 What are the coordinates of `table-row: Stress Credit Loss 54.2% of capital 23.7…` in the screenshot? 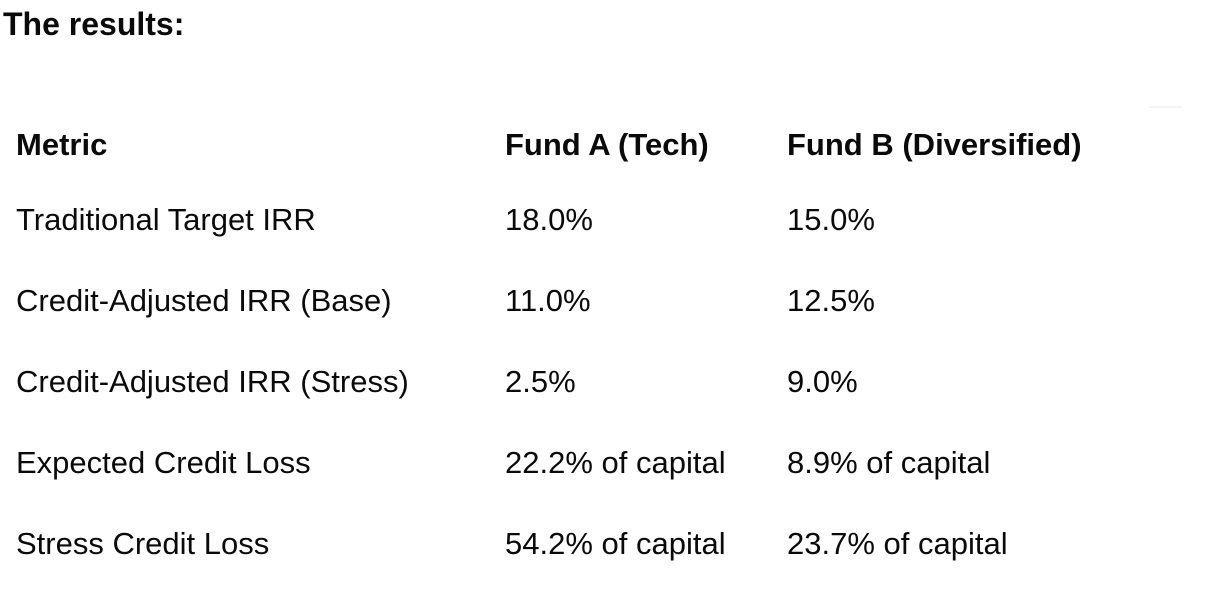 It's located at (606, 561).